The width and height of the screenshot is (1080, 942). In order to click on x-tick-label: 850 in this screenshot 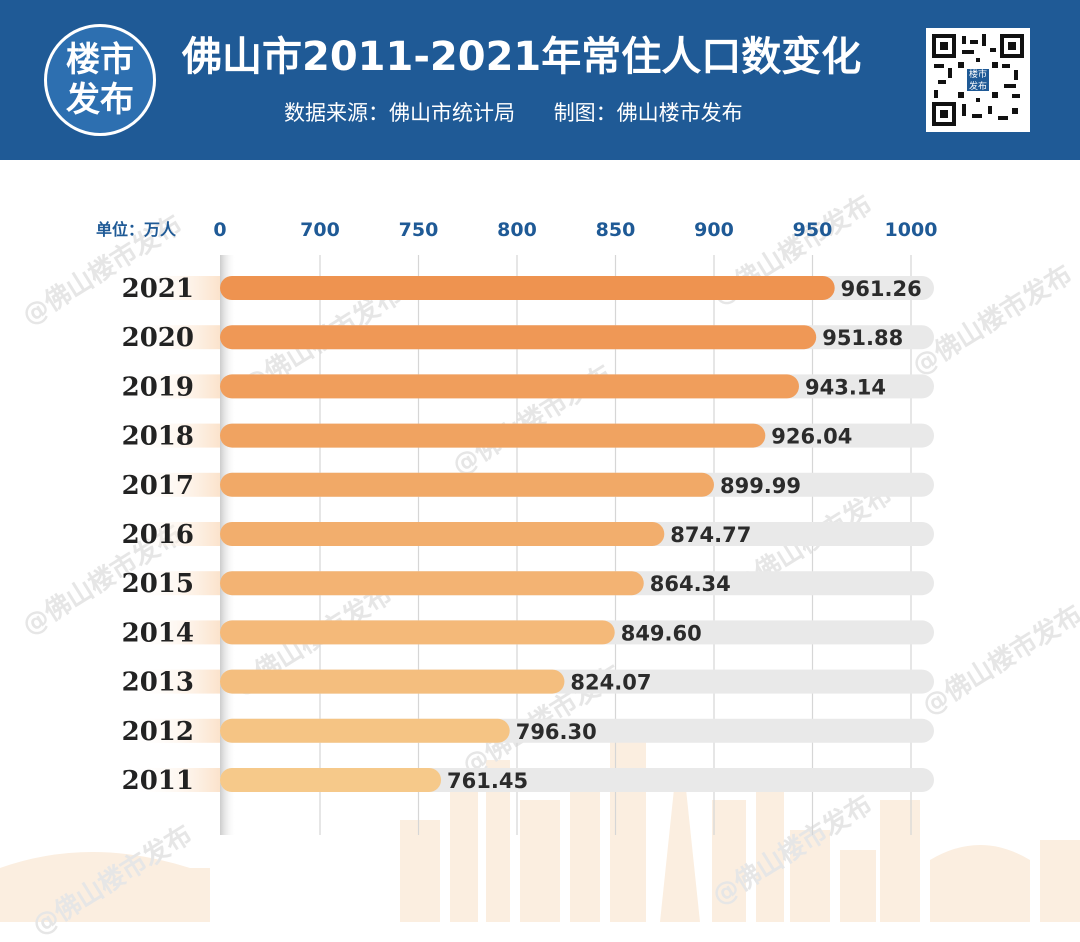, I will do `click(616, 230)`.